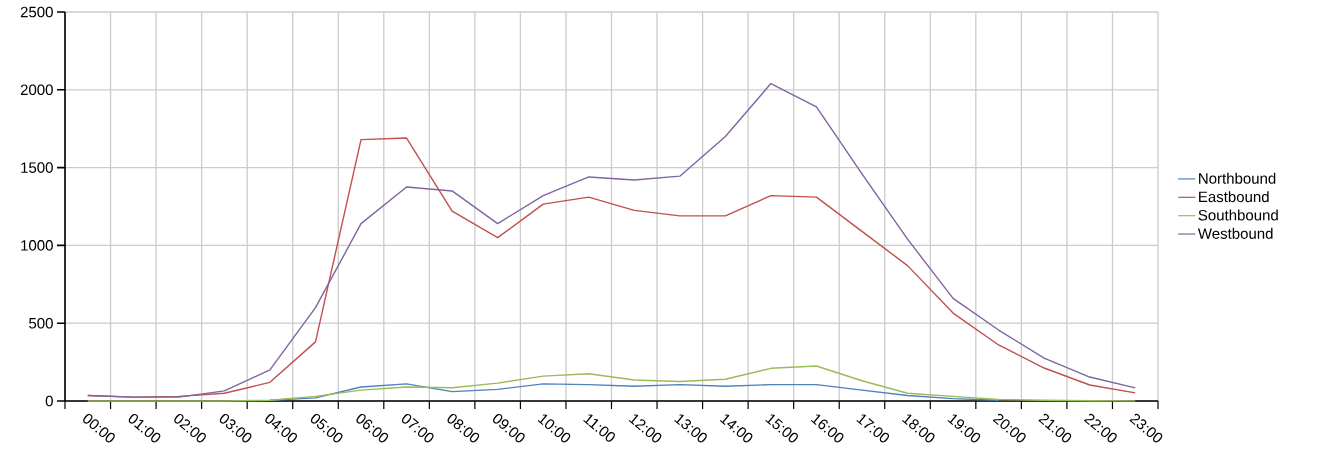 The height and width of the screenshot is (461, 1343). I want to click on legend-label: Southbound, so click(1238, 215).